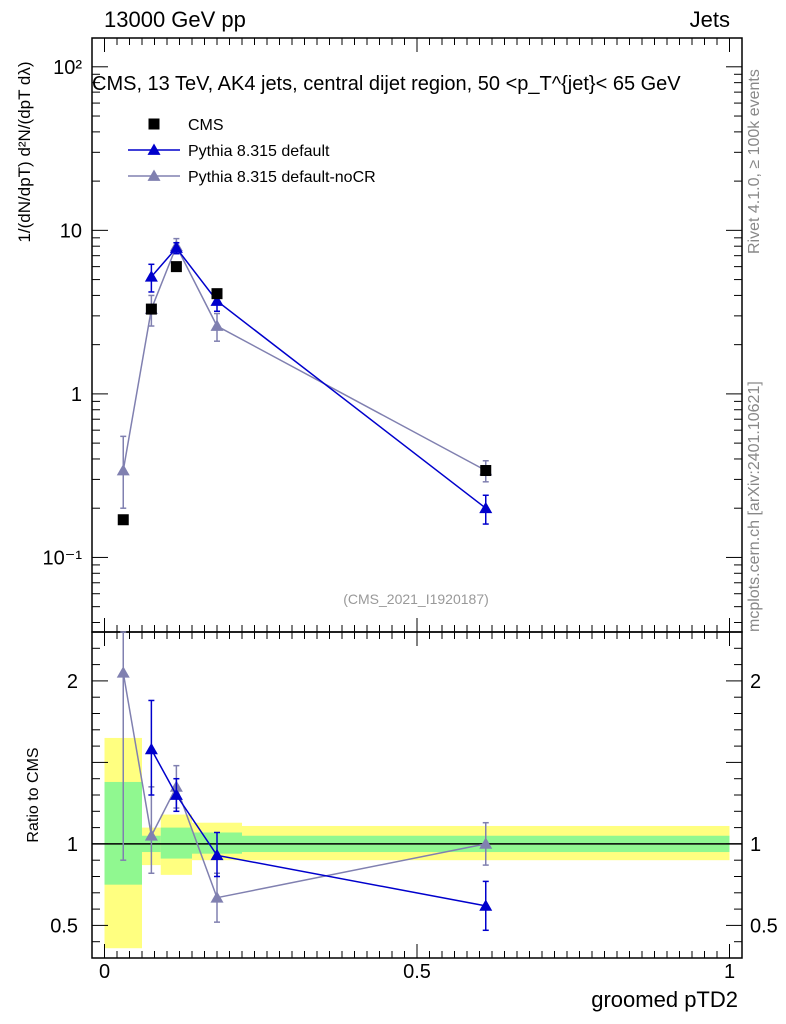 The image size is (786, 1024). I want to click on legend-label: Pythia 8.315 default-noCR, so click(282, 177).